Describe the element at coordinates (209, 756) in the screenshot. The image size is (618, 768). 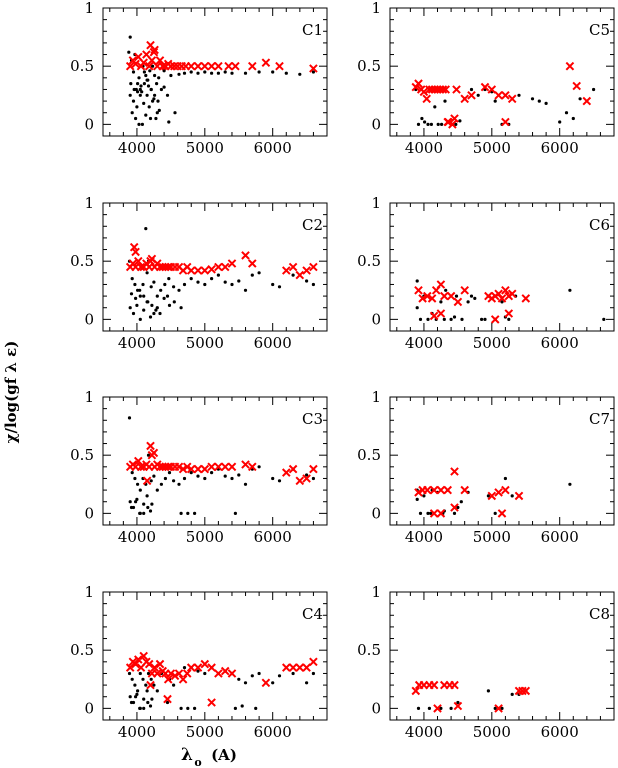
I see `x-axis-label: λ o (A)` at that location.